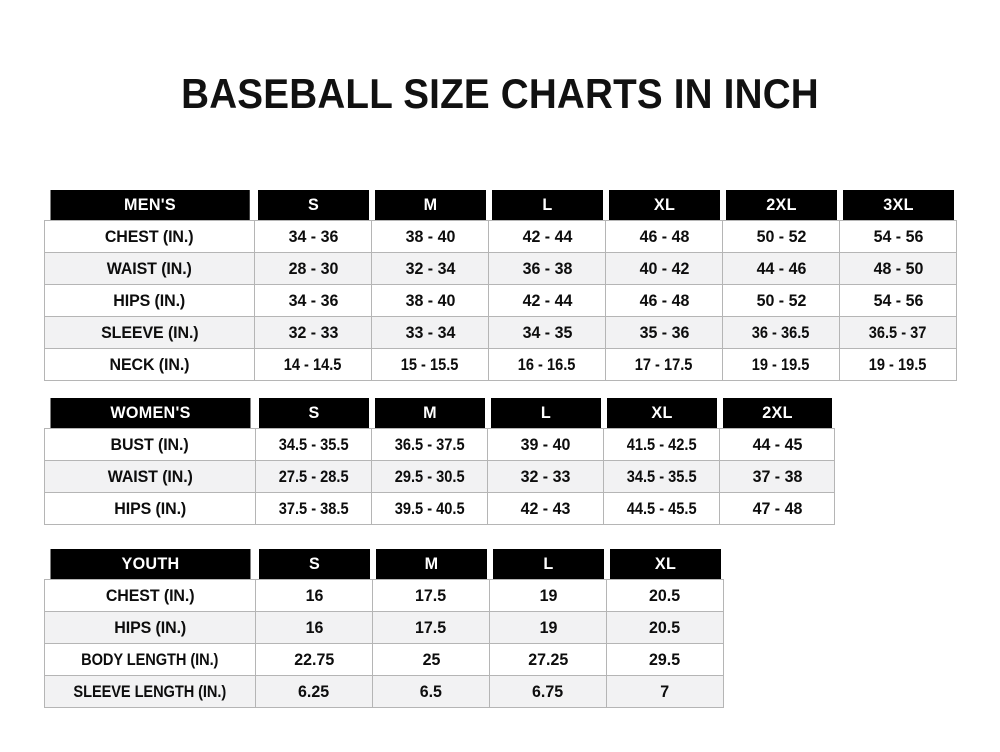  I want to click on youth-row-label-hips: HIPS (IN.), so click(150, 627).